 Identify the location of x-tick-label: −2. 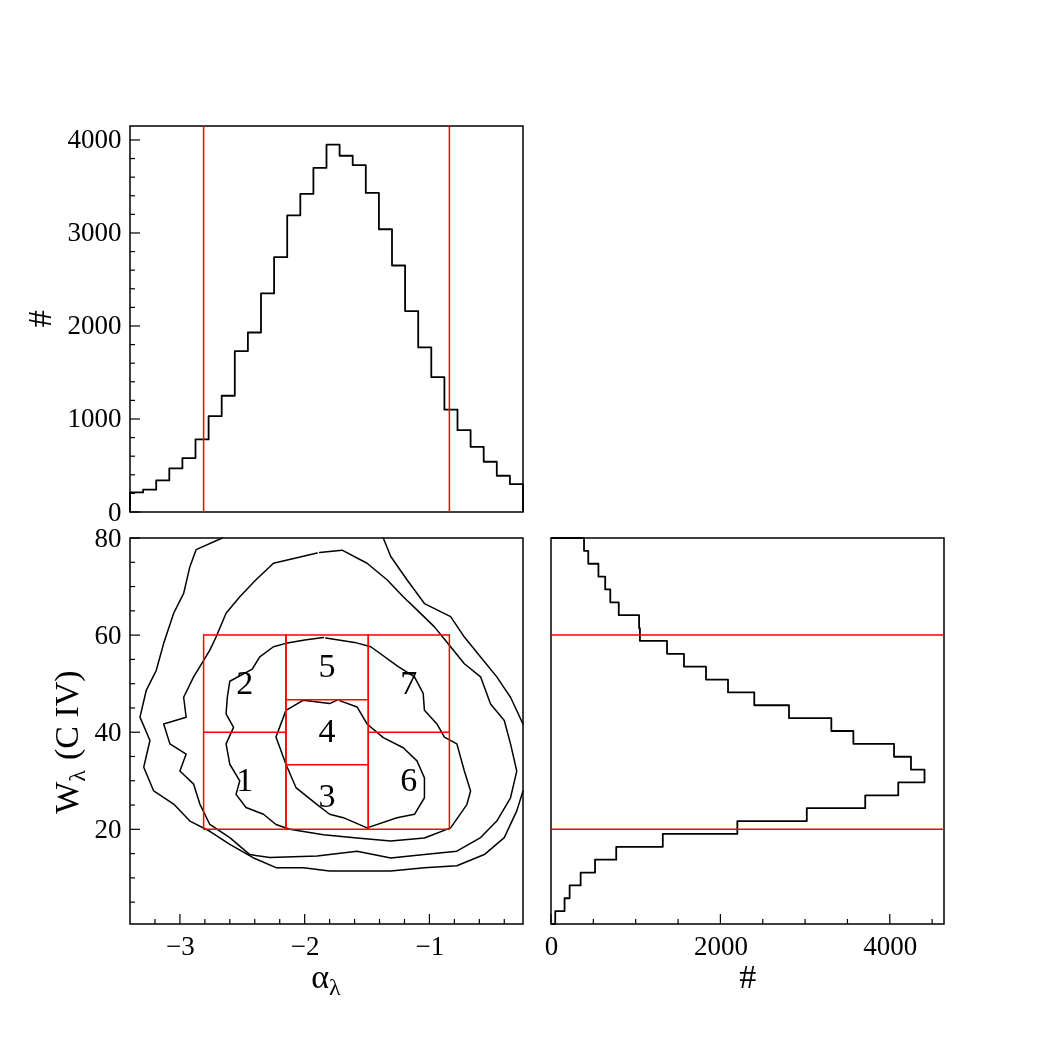
(305, 945).